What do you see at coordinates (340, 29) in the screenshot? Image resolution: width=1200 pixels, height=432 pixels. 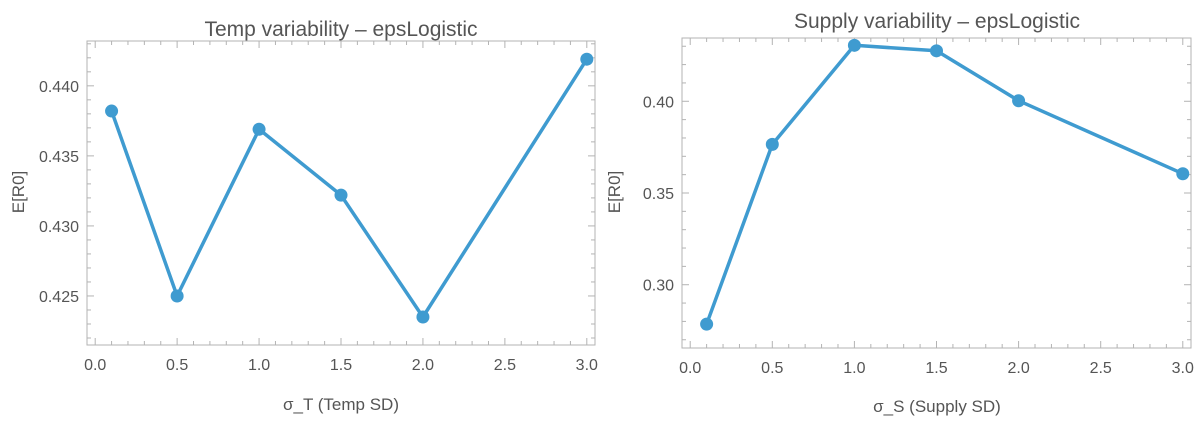 I see `chart-title: Temp variability – epsLogistic` at bounding box center [340, 29].